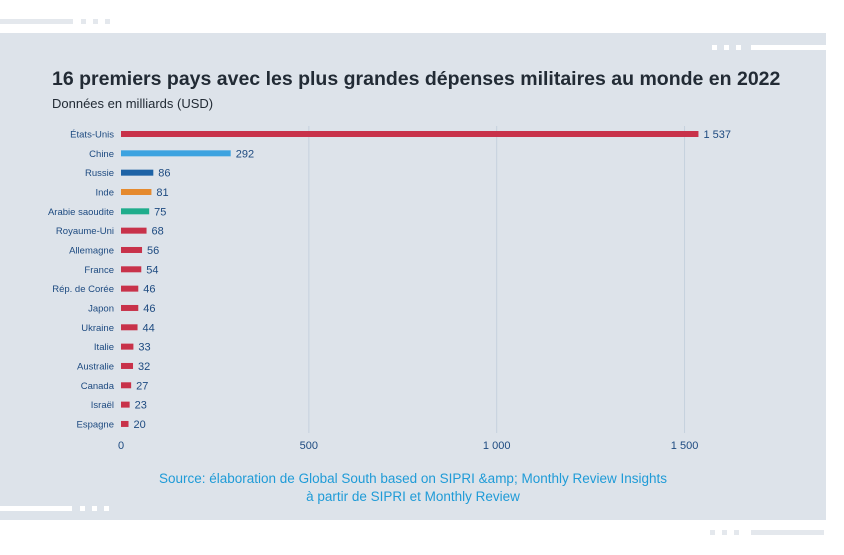 This screenshot has height=555, width=844. What do you see at coordinates (99, 173) in the screenshot?
I see `category-label: Russie` at bounding box center [99, 173].